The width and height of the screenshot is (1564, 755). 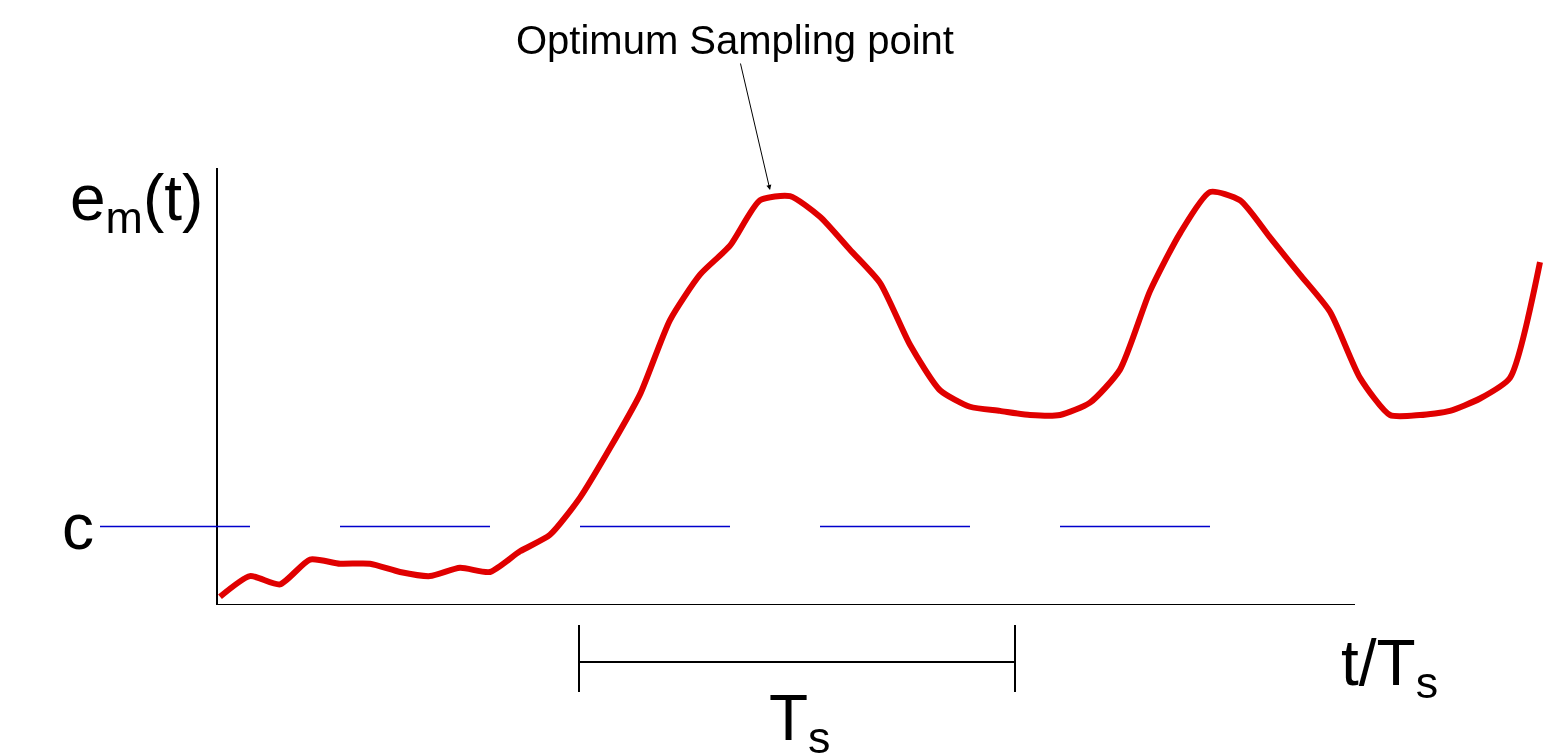 What do you see at coordinates (1390, 667) in the screenshot?
I see `x-axis-title: t/T$_{s}$` at bounding box center [1390, 667].